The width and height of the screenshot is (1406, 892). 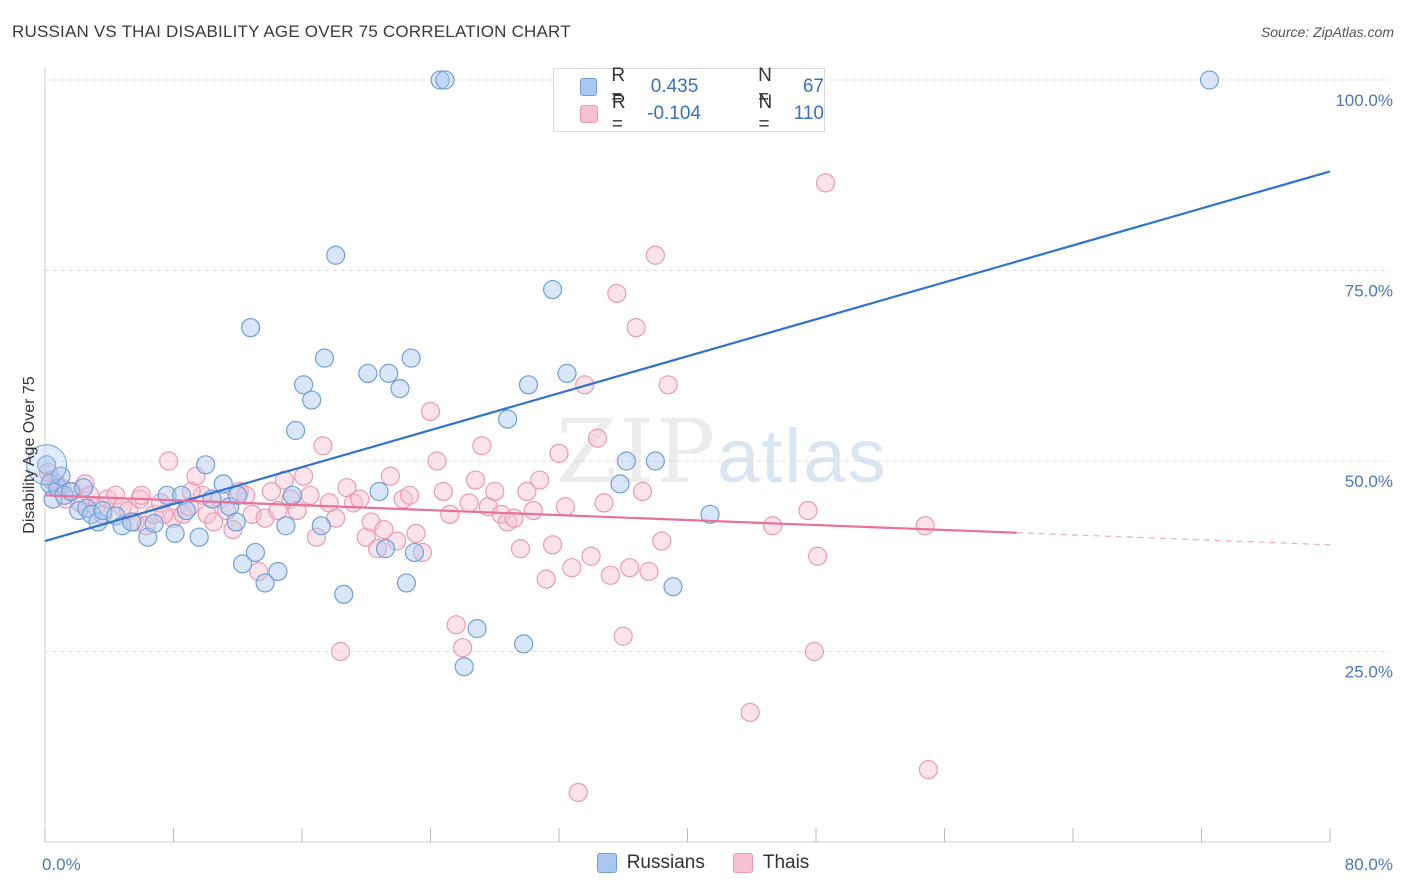 What do you see at coordinates (674, 86) in the screenshot?
I see `legend-r-value: 0.435` at bounding box center [674, 86].